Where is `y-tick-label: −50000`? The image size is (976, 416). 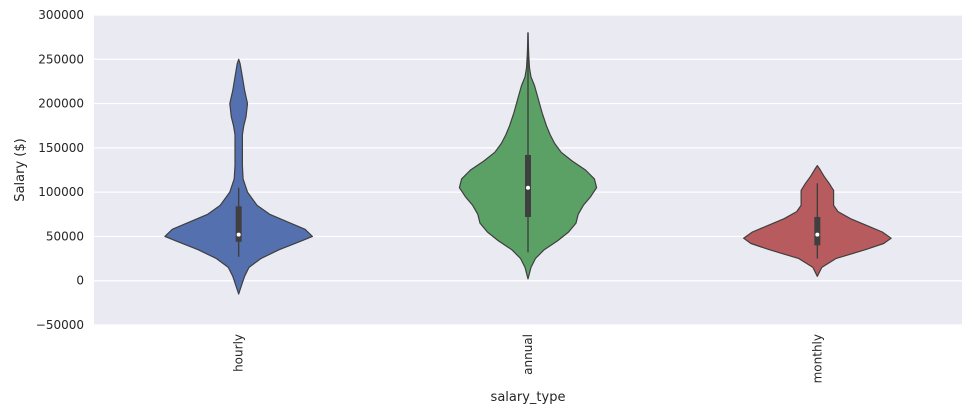 y-tick-label: −50000 is located at coordinates (60, 325).